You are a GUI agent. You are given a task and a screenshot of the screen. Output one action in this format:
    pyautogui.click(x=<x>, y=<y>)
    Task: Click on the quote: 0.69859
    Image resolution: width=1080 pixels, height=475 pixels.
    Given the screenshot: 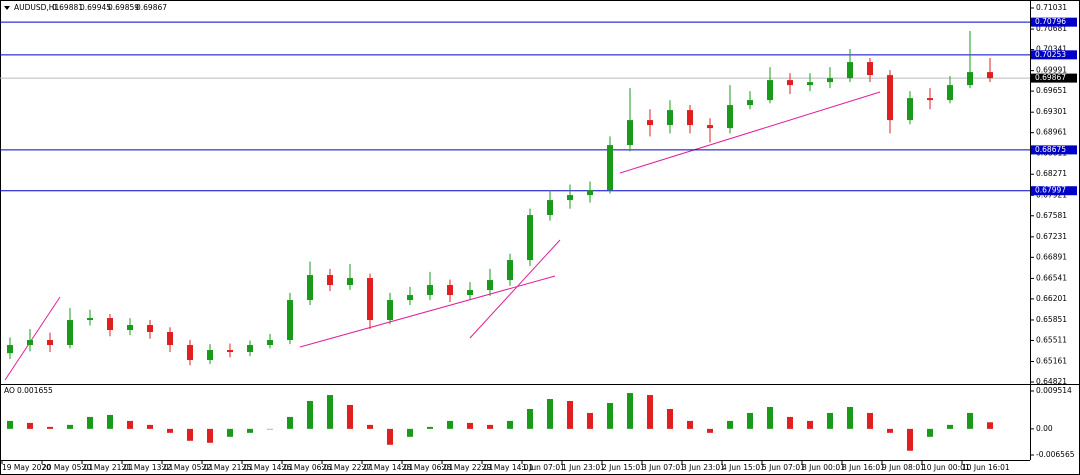 What is the action you would take?
    pyautogui.click(x=123, y=7)
    